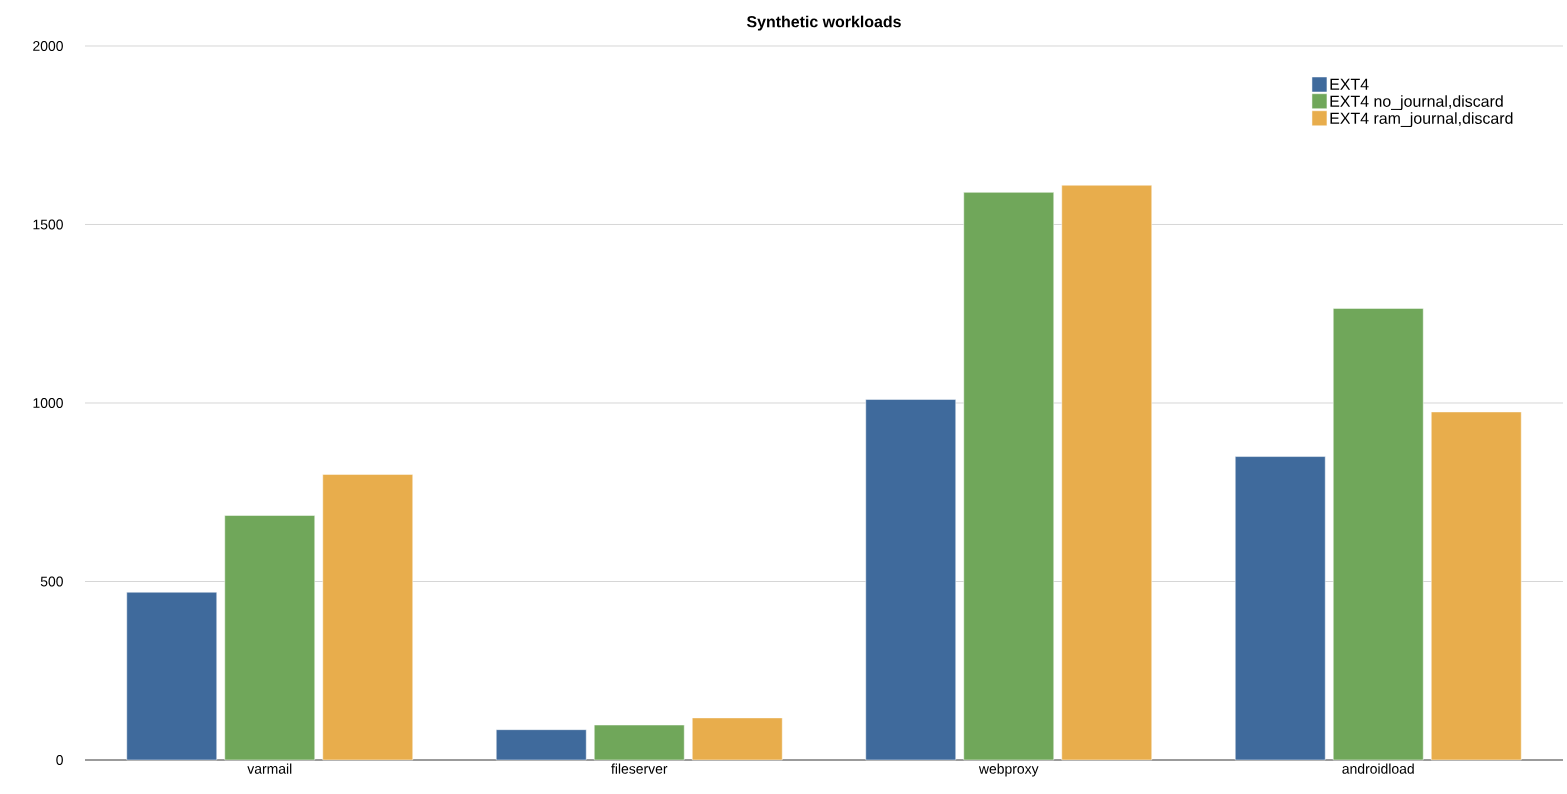  Describe the element at coordinates (823, 23) in the screenshot. I see `chart-title: Synthetic workloads` at that location.